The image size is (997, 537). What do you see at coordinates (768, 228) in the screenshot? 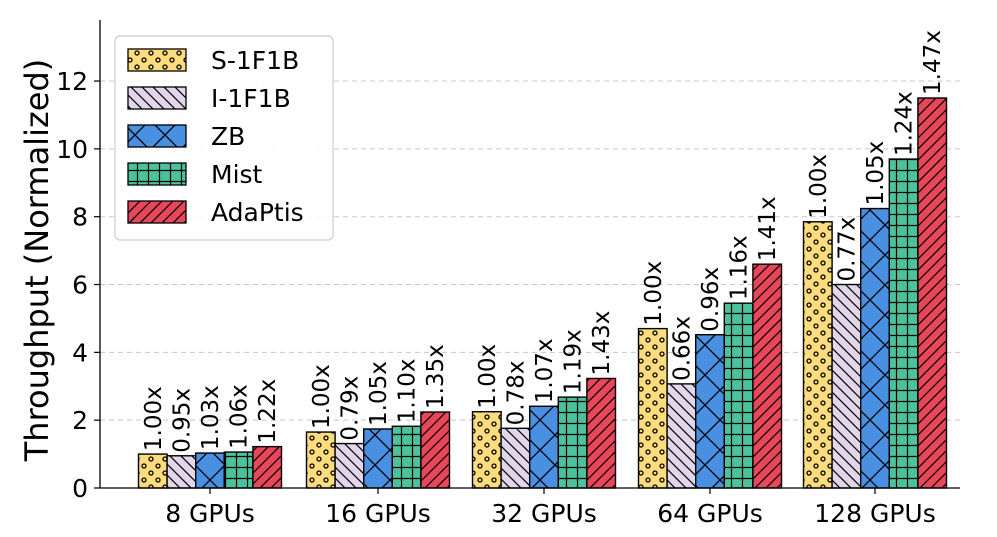
I see `data-label: 1.41x` at bounding box center [768, 228].